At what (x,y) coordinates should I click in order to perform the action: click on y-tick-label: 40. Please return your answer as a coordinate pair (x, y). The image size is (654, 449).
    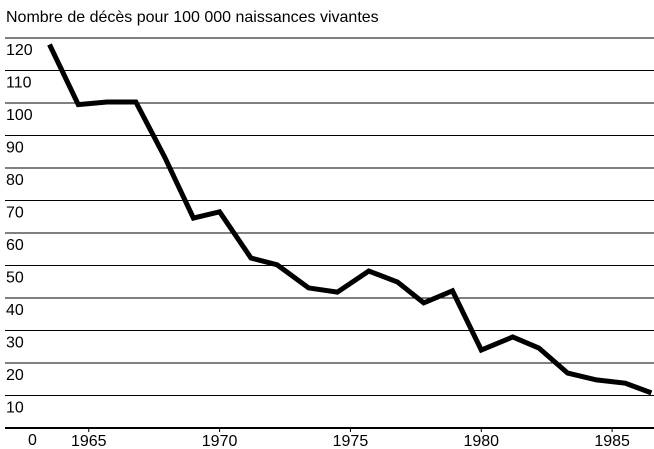
    Looking at the image, I should click on (15, 310).